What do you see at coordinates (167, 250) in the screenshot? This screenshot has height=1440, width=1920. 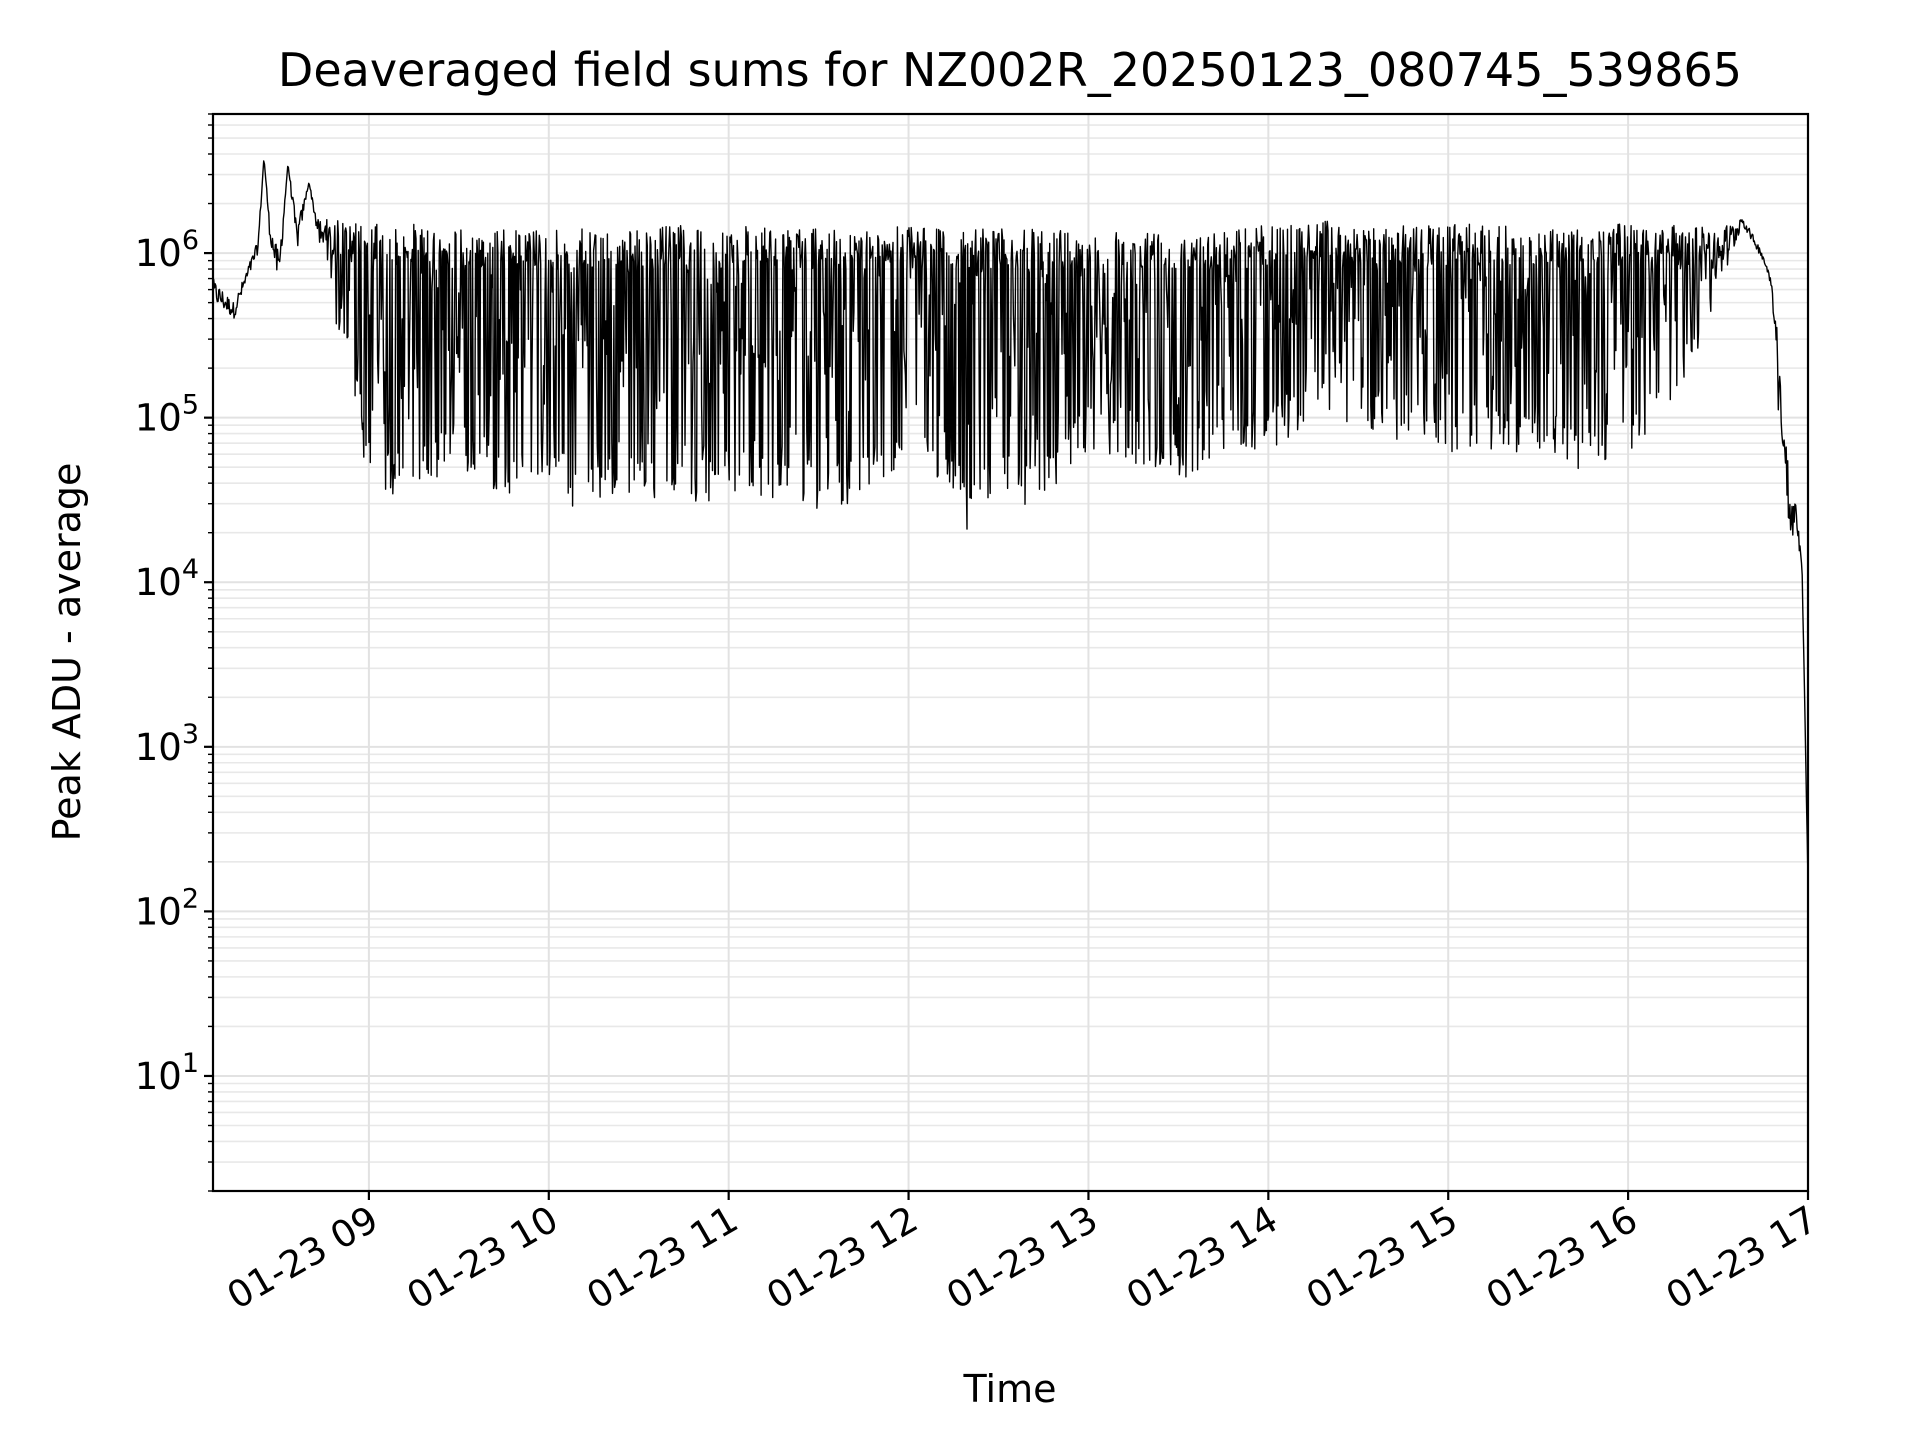 I see `y-tick-label: 10⁶` at bounding box center [167, 250].